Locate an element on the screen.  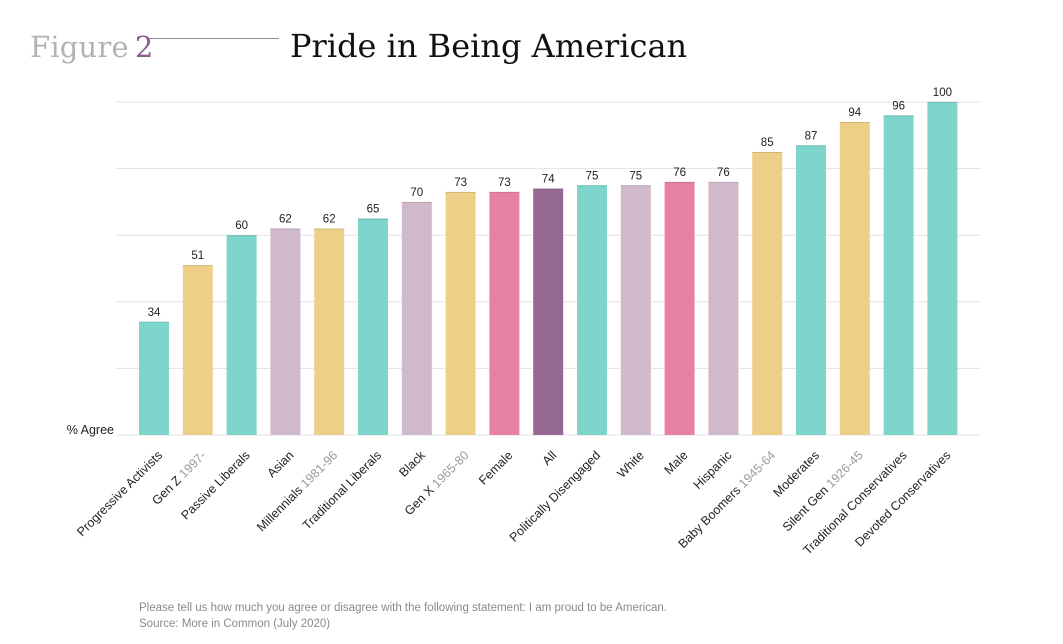
x-tick-label-main: Baby Boomers is located at coordinates (710, 517).